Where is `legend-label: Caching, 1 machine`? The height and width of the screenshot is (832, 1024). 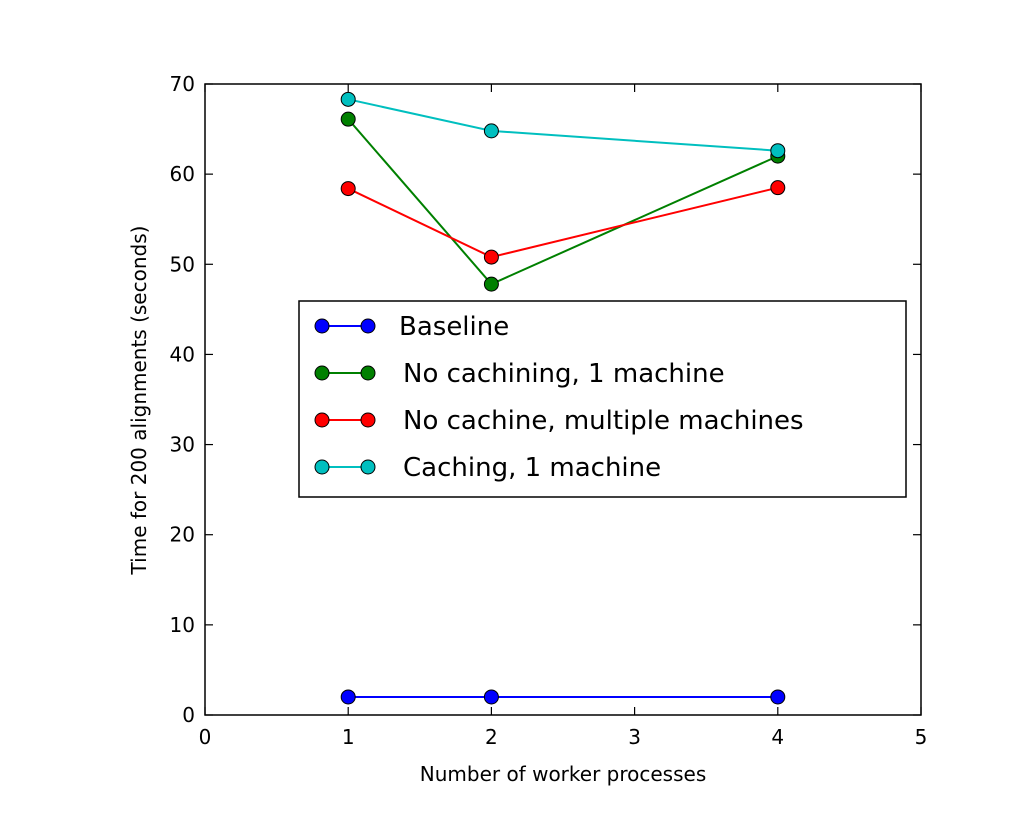 legend-label: Caching, 1 machine is located at coordinates (532, 468).